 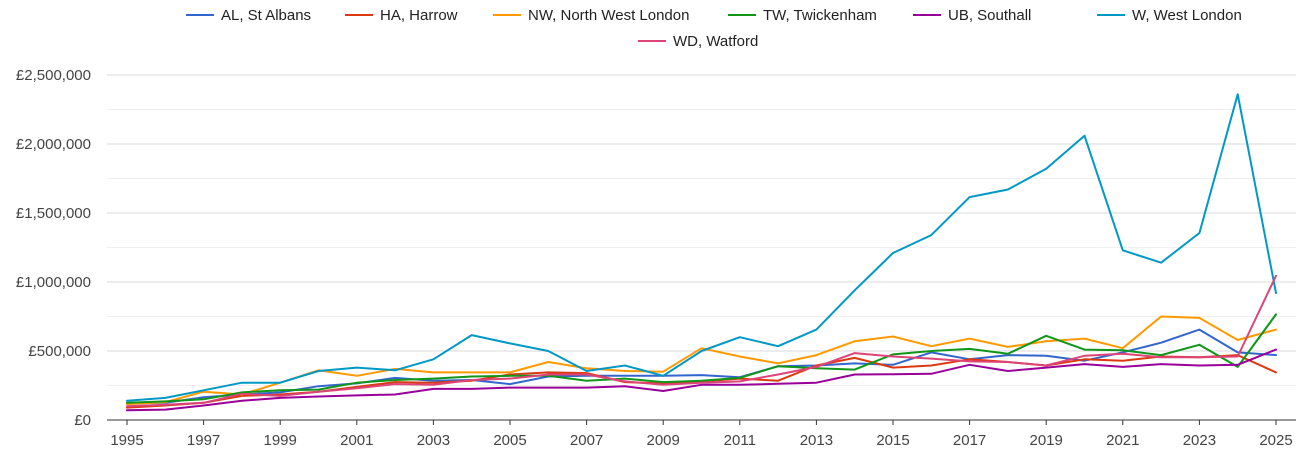 I want to click on x-tick-label: 2017, so click(x=969, y=440).